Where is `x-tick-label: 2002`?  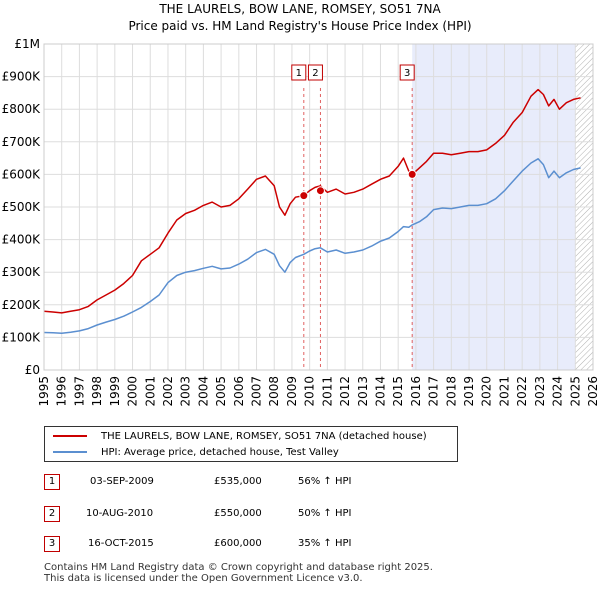
x-tick-label: 2002 is located at coordinates (168, 391).